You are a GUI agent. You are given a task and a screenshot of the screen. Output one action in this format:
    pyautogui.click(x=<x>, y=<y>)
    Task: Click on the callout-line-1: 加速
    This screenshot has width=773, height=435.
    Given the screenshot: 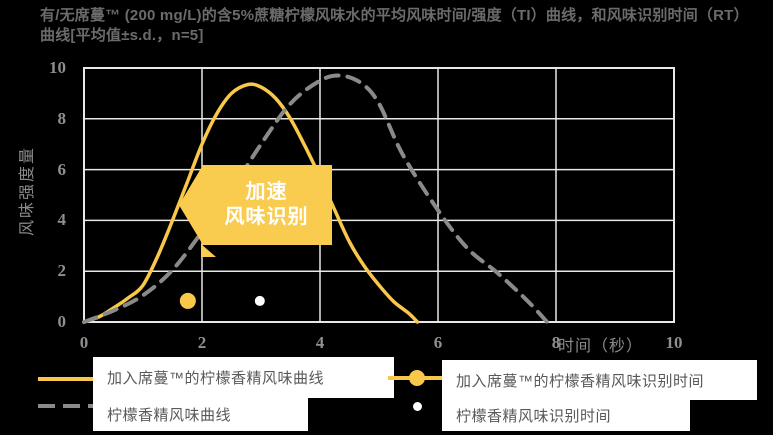 What is the action you would take?
    pyautogui.click(x=266, y=192)
    